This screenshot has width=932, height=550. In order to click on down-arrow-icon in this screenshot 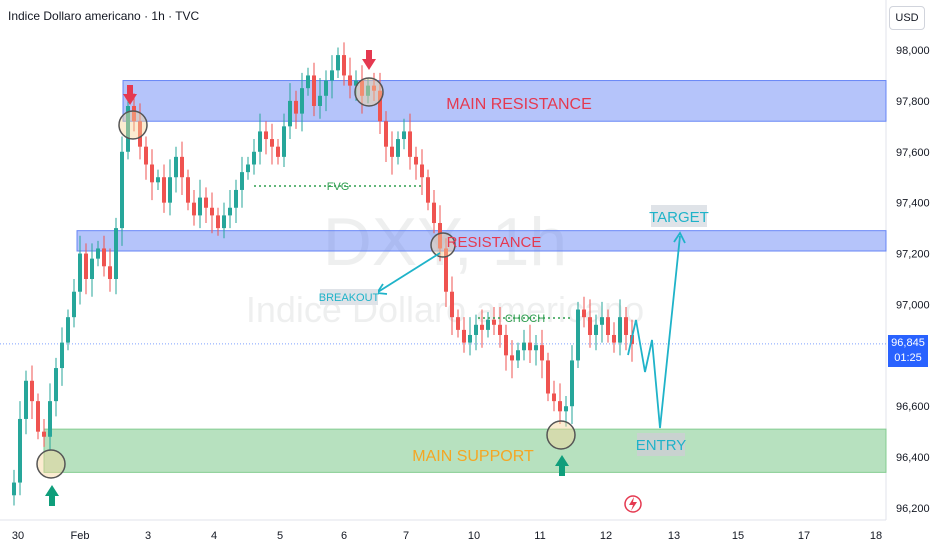, I will do `click(130, 95)`.